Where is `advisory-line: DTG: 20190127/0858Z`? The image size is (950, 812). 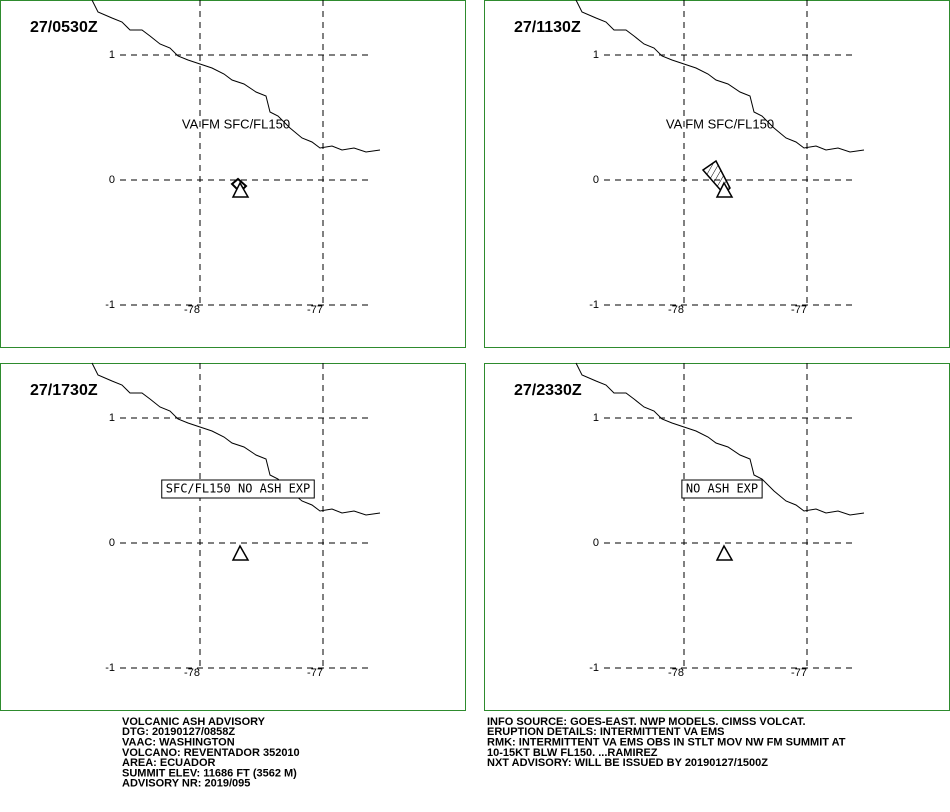 advisory-line: DTG: 20190127/0858Z is located at coordinates (178, 732).